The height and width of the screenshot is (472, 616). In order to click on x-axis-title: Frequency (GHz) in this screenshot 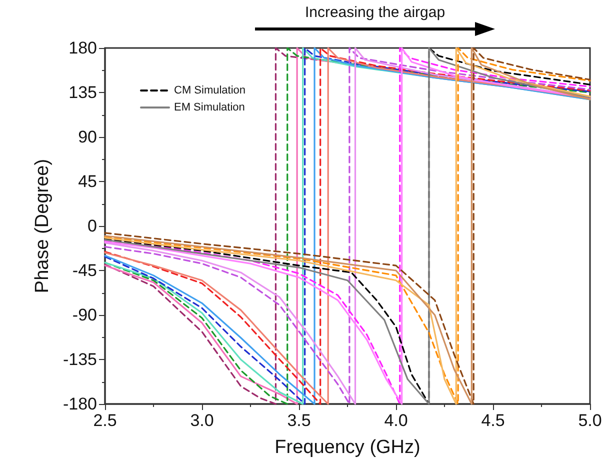, I will do `click(347, 447)`.